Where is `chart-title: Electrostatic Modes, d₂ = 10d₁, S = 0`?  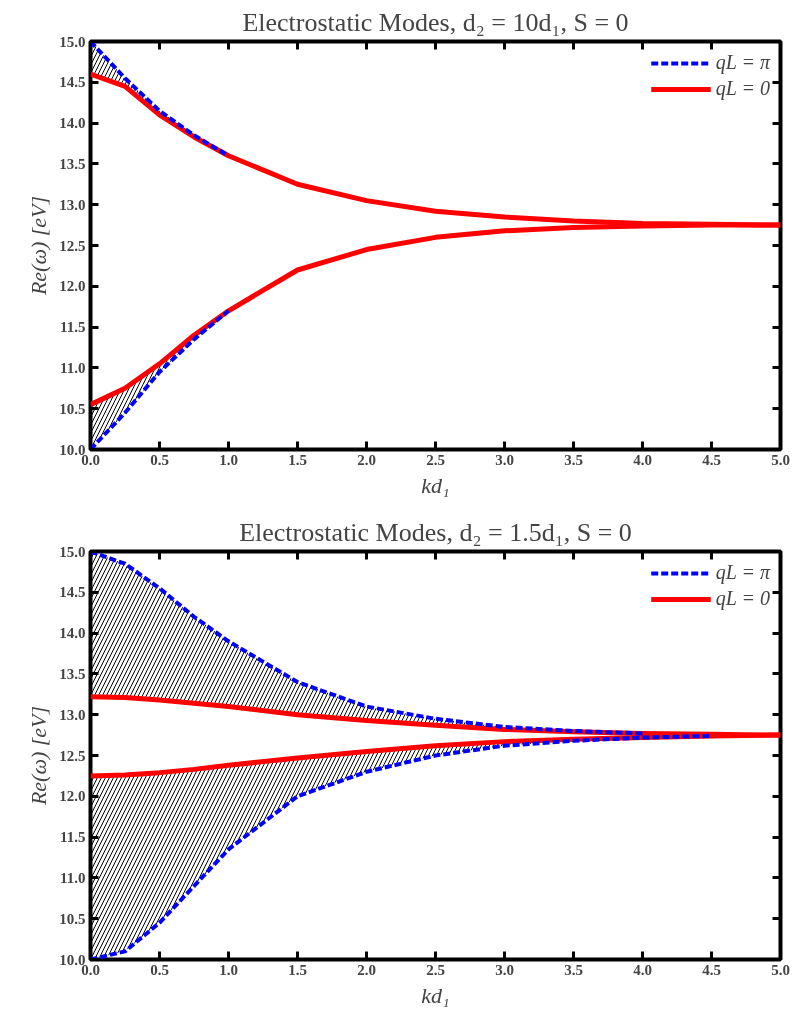
chart-title: Electrostatic Modes, d₂ = 10d₁, S = 0 is located at coordinates (435, 22).